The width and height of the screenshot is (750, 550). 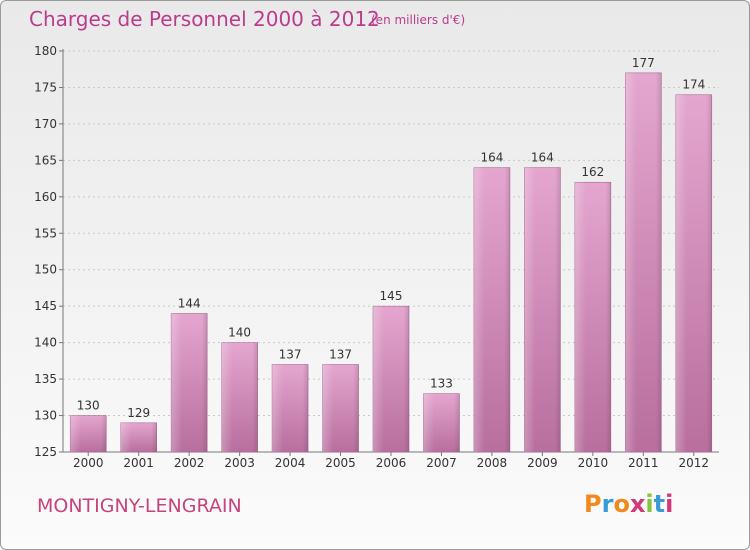 I want to click on x-tick-label: 2001, so click(x=138, y=463).